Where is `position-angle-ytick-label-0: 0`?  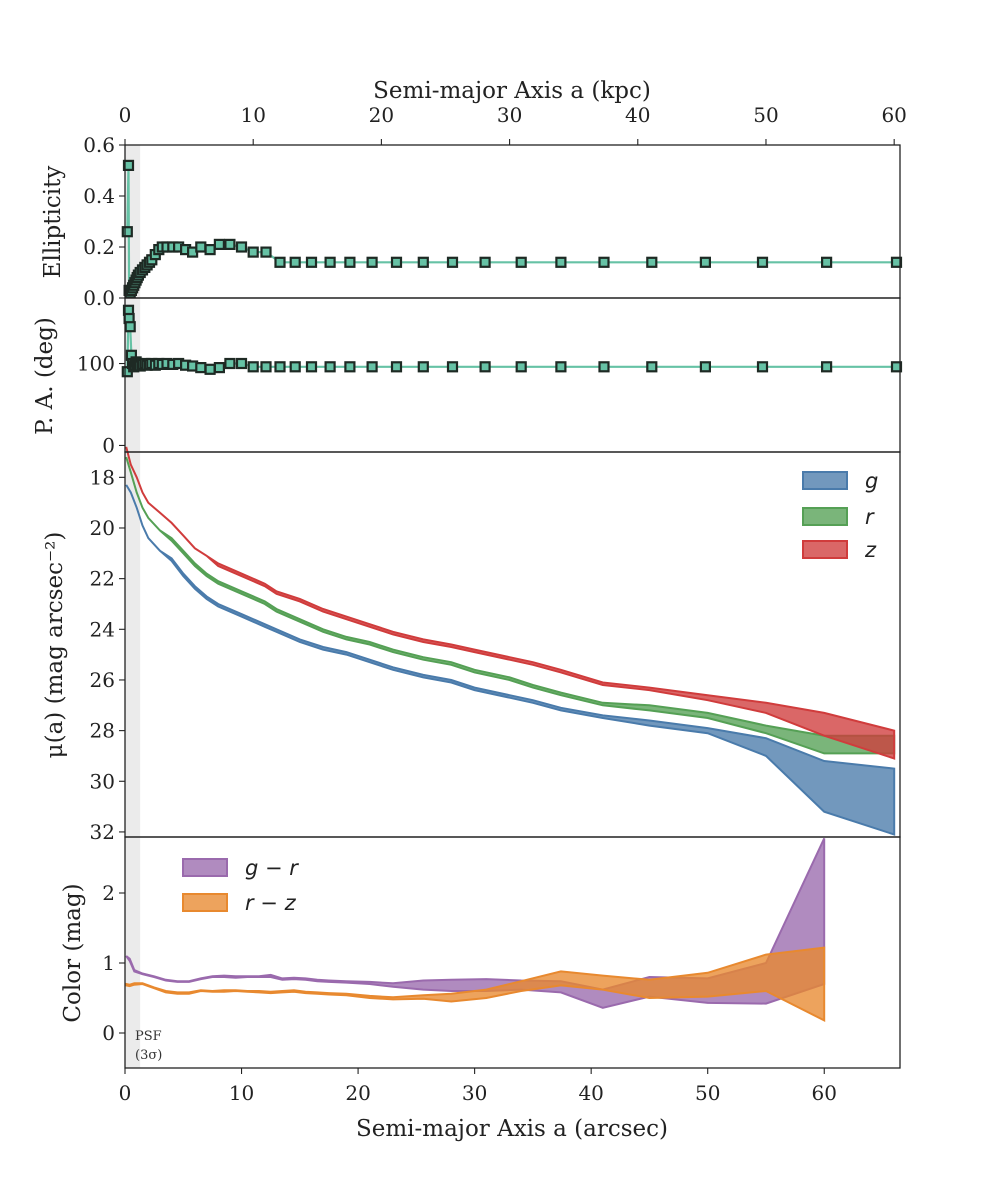 position-angle-ytick-label-0: 0 is located at coordinates (108, 445).